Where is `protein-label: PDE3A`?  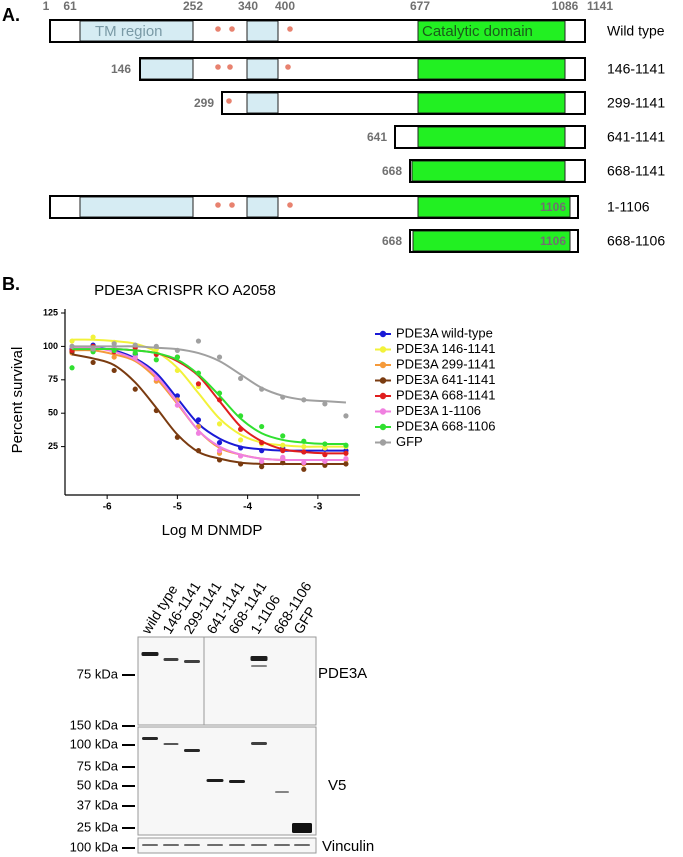 protein-label: PDE3A is located at coordinates (342, 673).